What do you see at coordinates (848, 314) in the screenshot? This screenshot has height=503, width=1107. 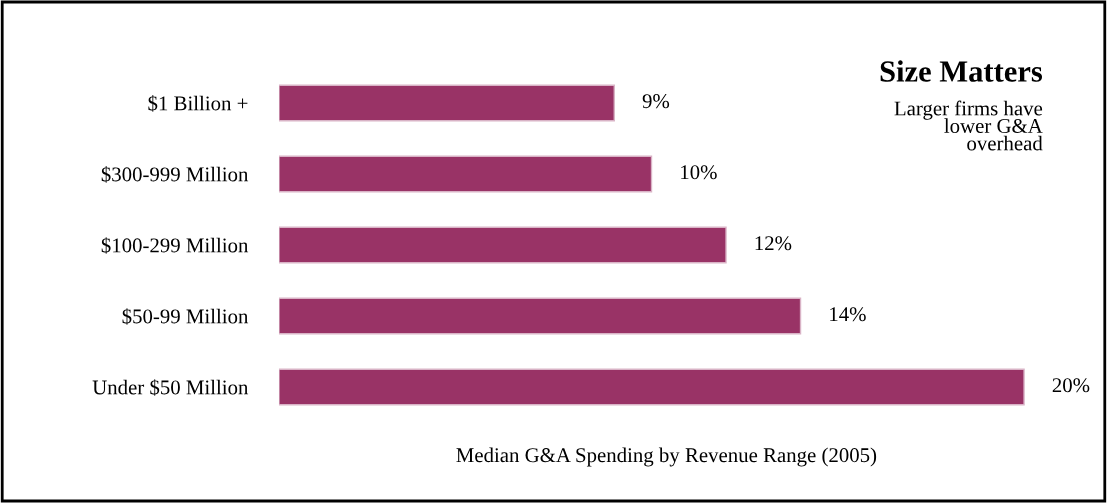 I see `data-label: 14%` at bounding box center [848, 314].